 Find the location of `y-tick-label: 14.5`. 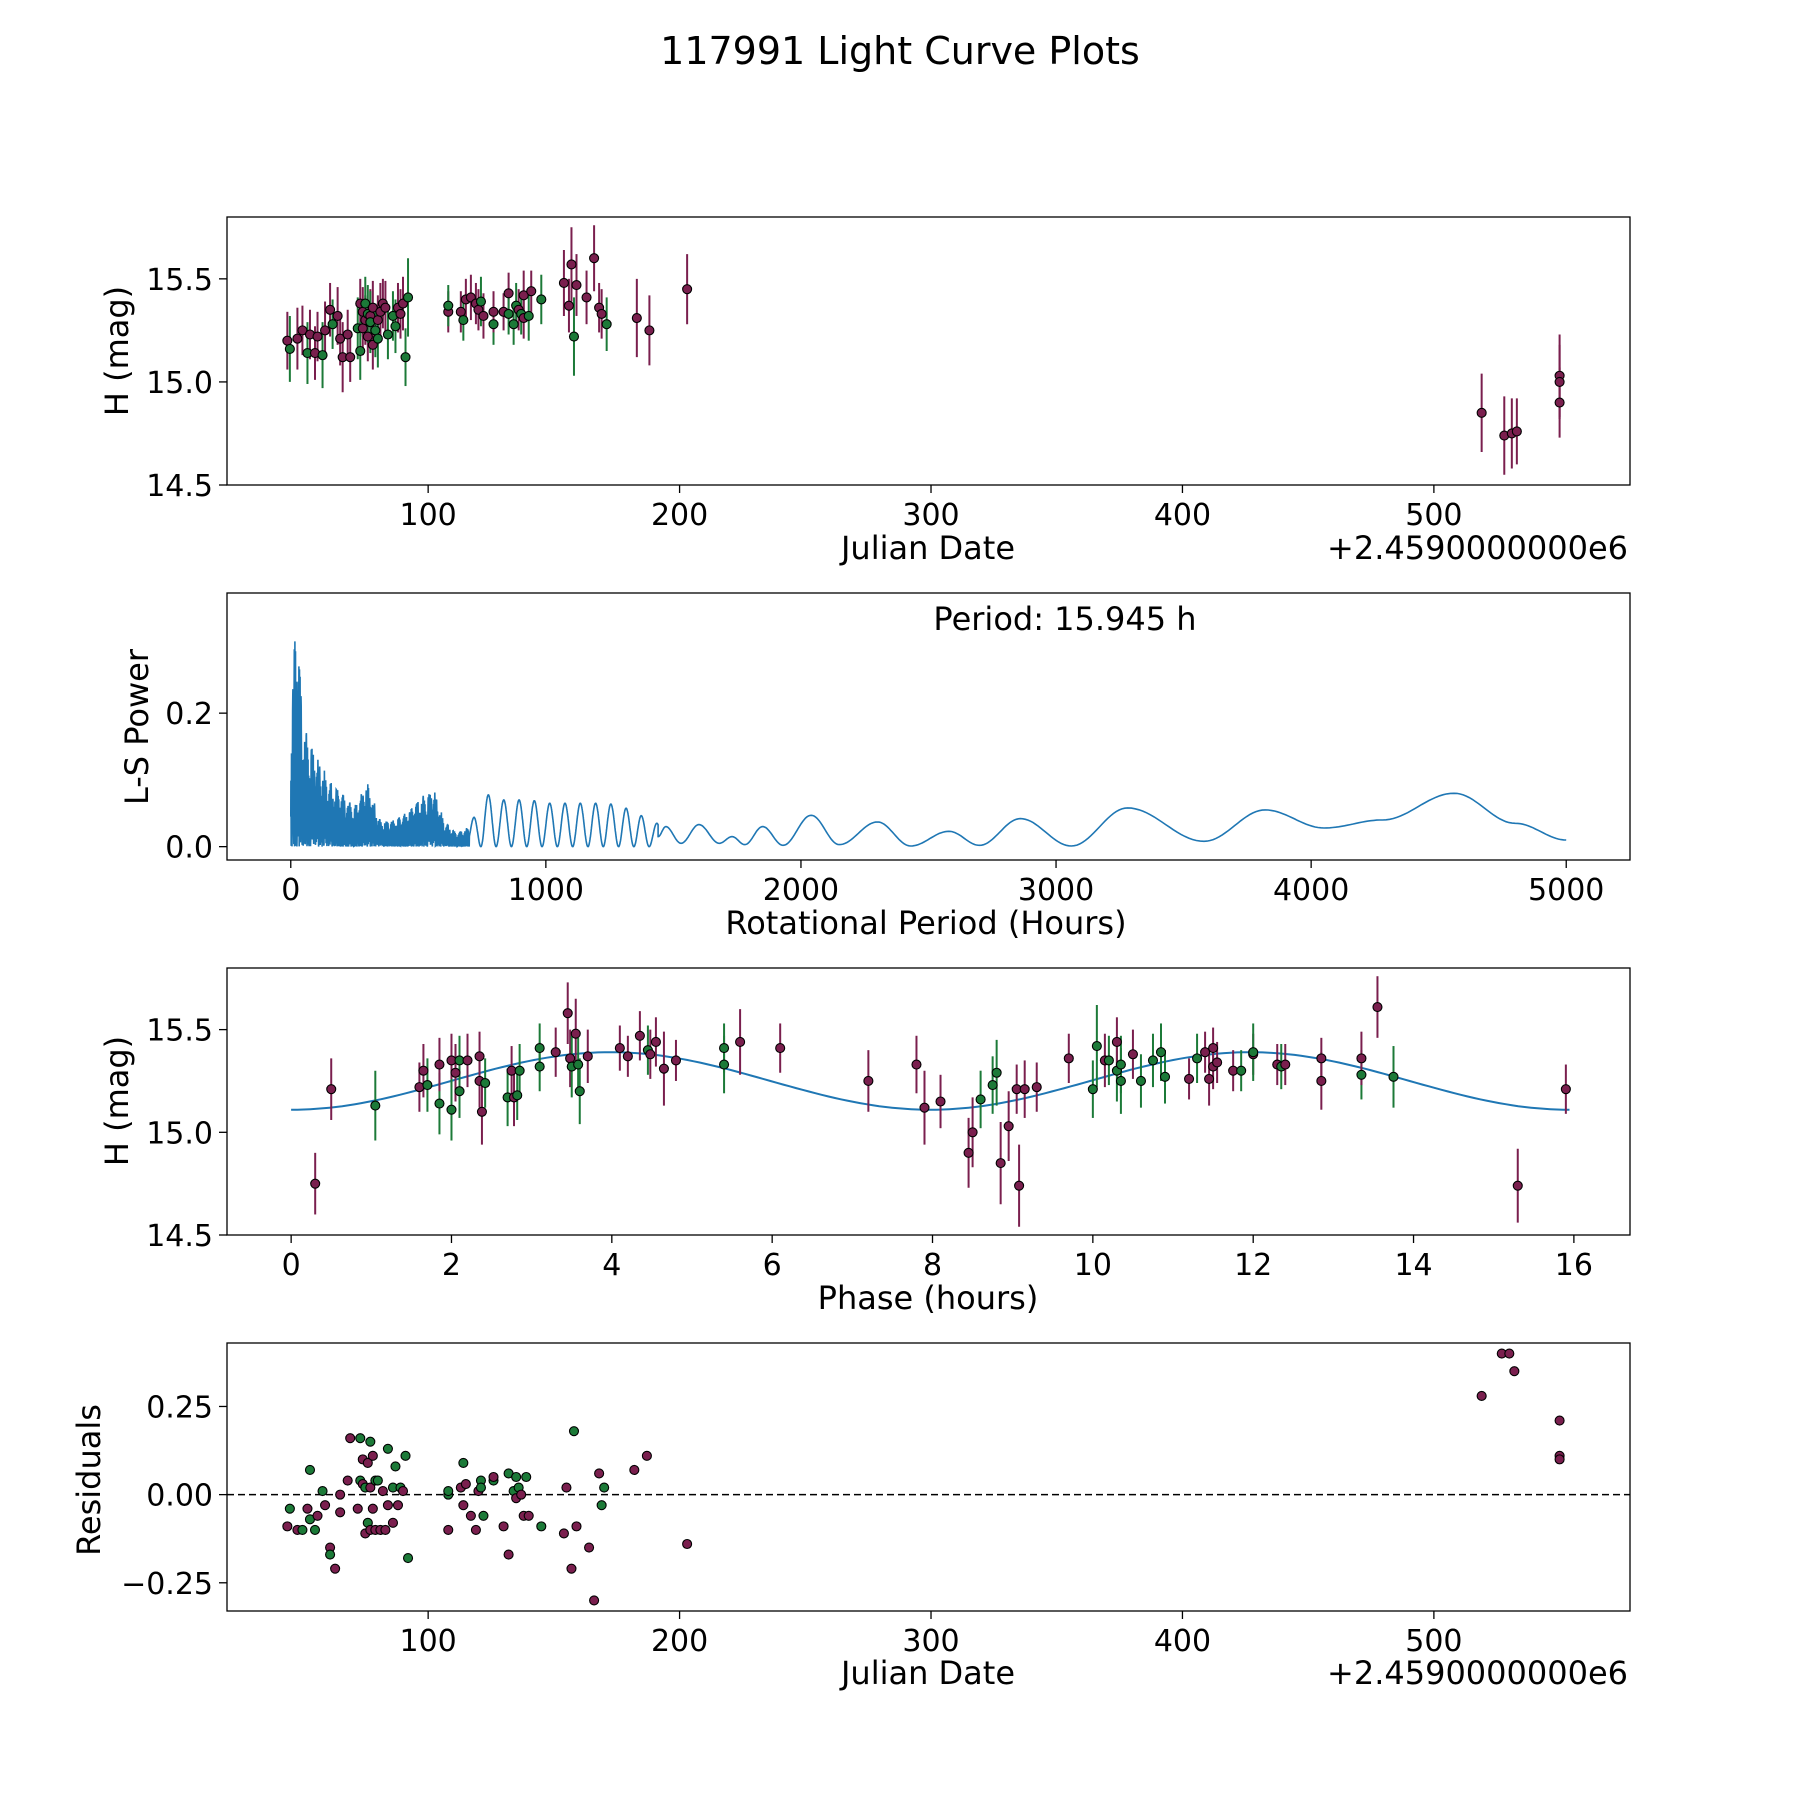

y-tick-label: 14.5 is located at coordinates (179, 486).